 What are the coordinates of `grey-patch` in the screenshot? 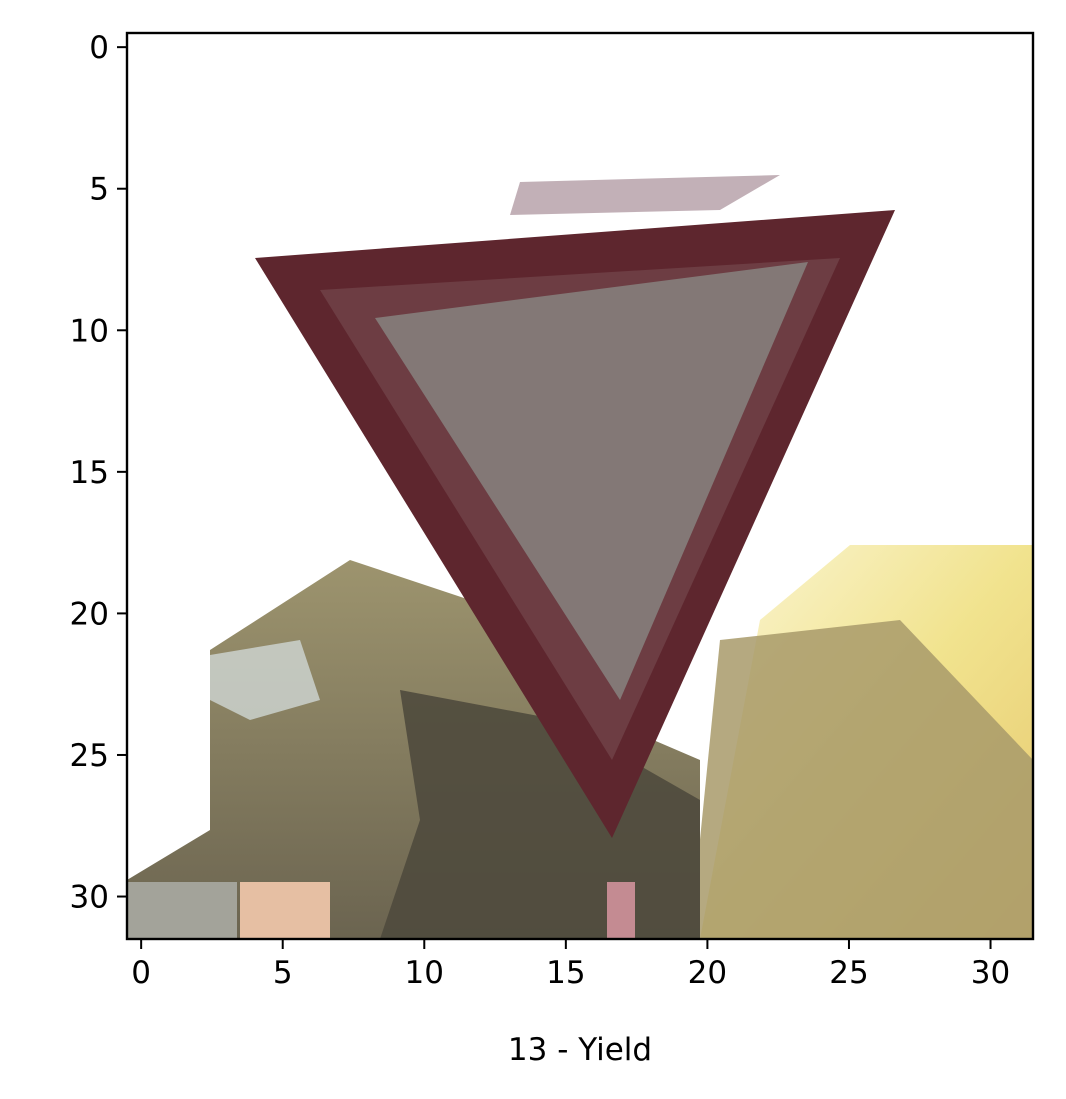 It's located at (182, 910).